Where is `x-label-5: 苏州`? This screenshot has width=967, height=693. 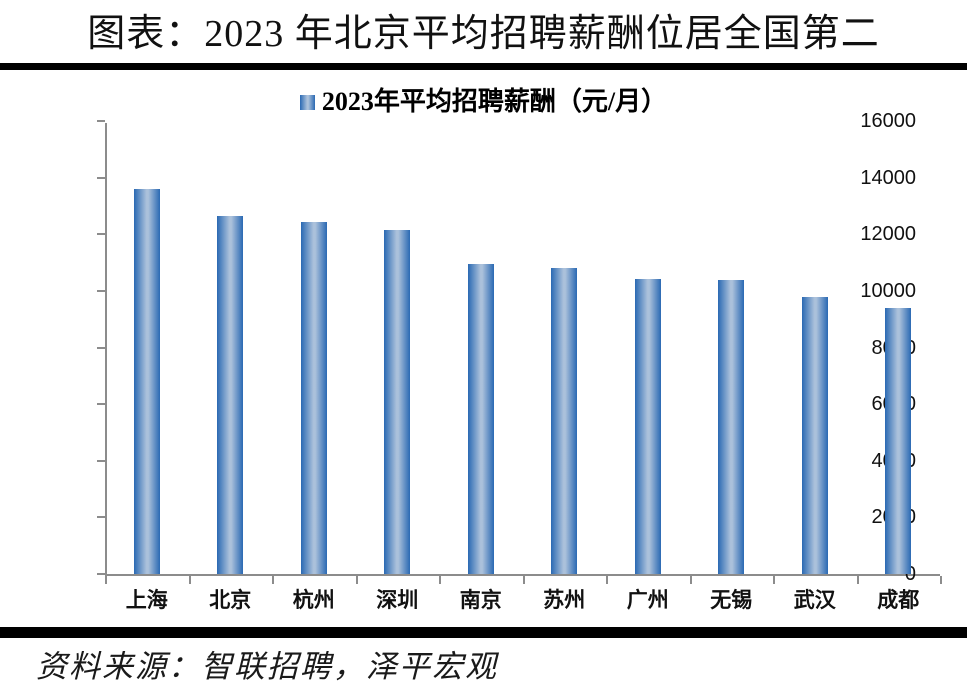
x-label-5: 苏州 is located at coordinates (564, 600).